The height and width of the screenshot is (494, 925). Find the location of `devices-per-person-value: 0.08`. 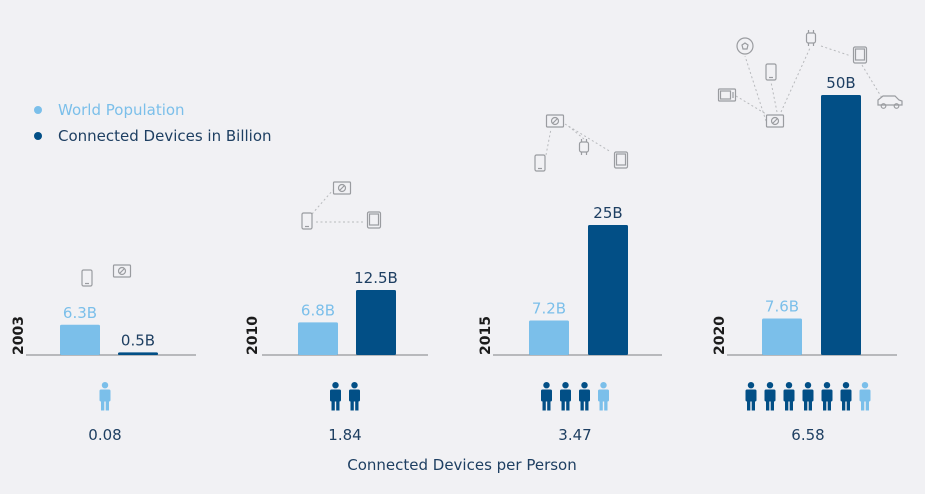

devices-per-person-value: 0.08 is located at coordinates (104, 435).